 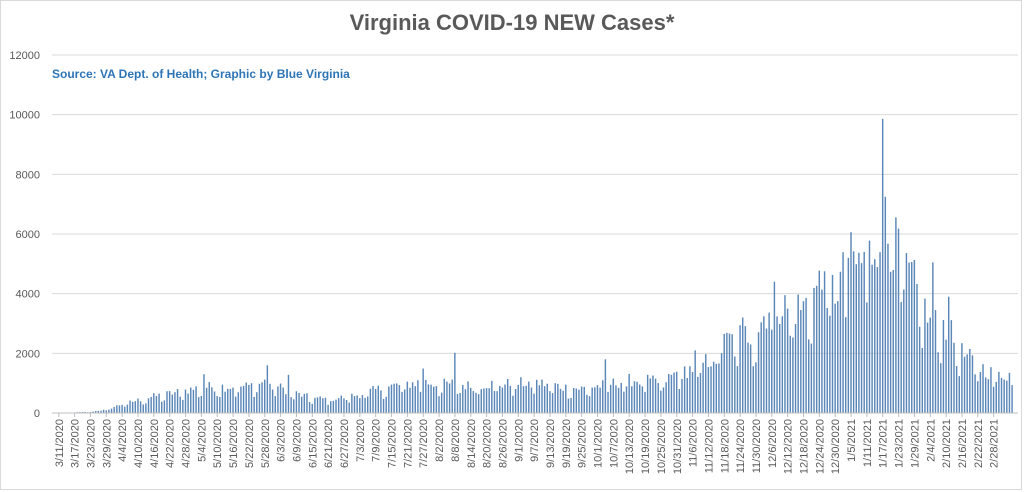 What do you see at coordinates (171, 443) in the screenshot?
I see `x-tick-label: 4/22/2020` at bounding box center [171, 443].